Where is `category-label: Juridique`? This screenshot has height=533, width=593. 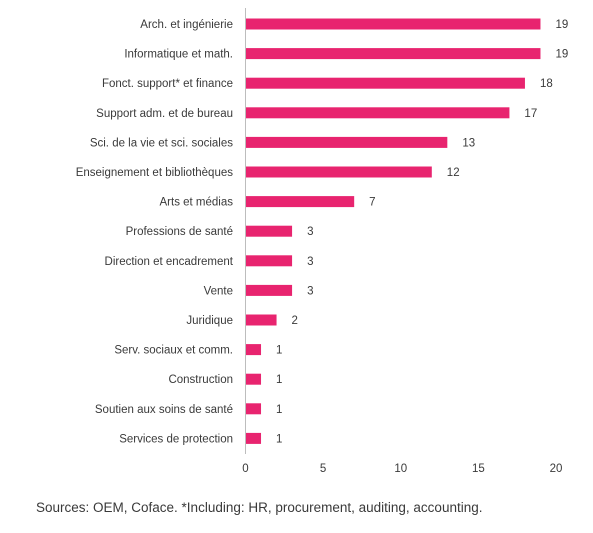 category-label: Juridique is located at coordinates (209, 321).